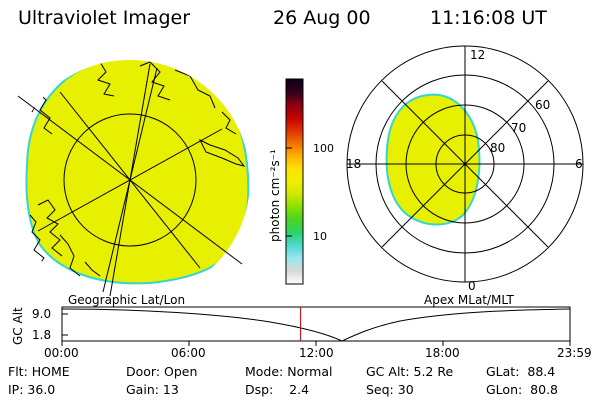  I want to click on timeline-xtick-2359: 23:59, so click(574, 353).